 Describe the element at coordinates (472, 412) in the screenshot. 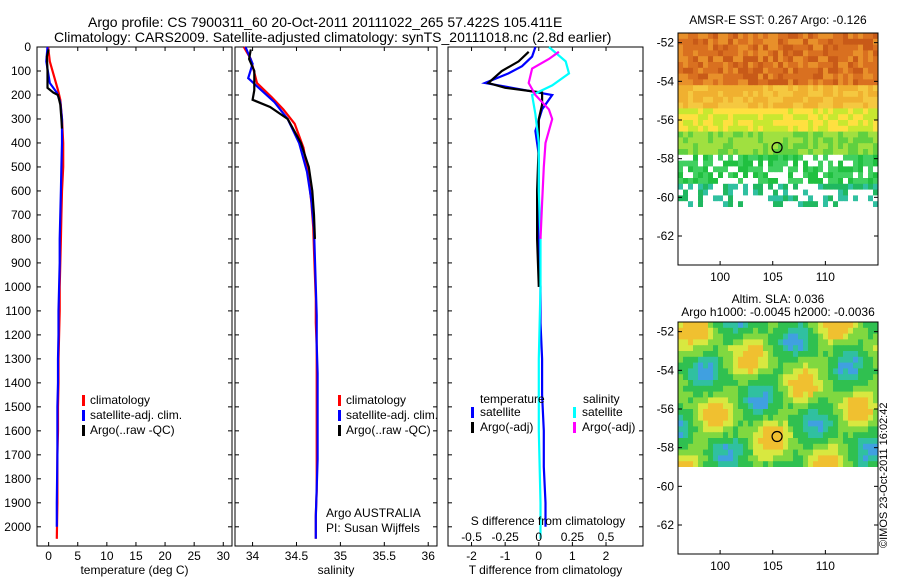

I see `legend-swatch` at that location.